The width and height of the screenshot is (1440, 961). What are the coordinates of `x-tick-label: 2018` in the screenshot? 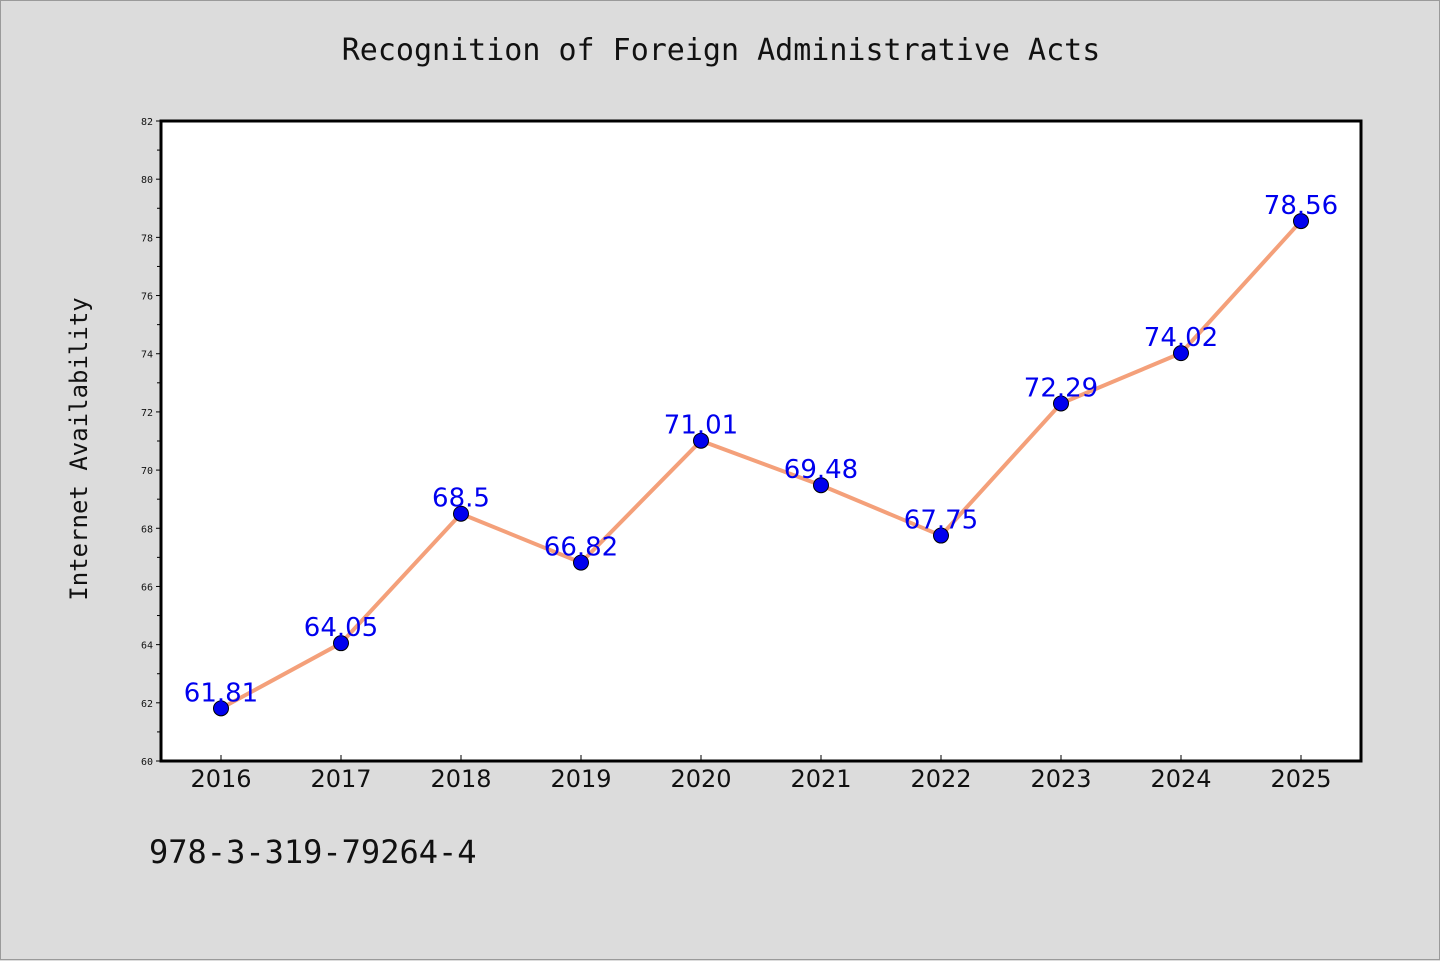 It's located at (460, 779).